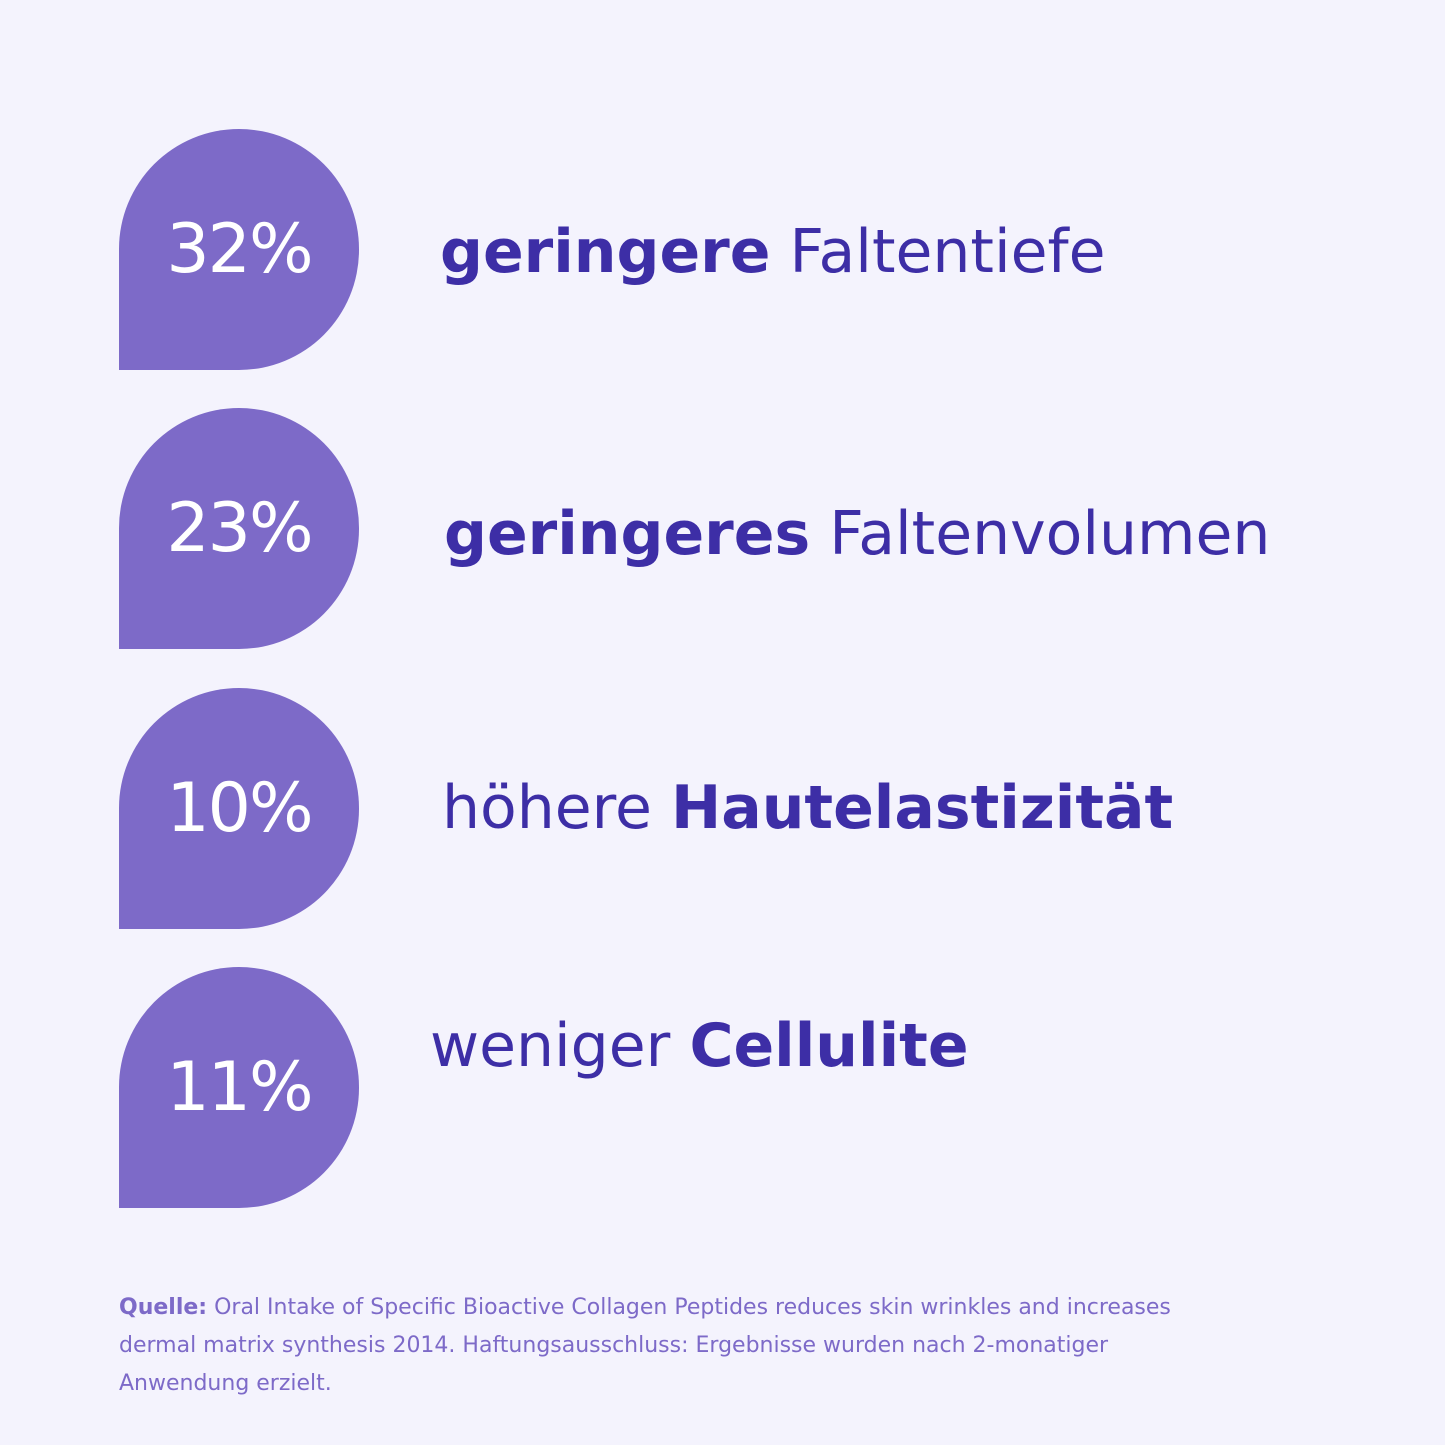 The image size is (1445, 1445). I want to click on stat-text: Faltentiefe, so click(938, 252).